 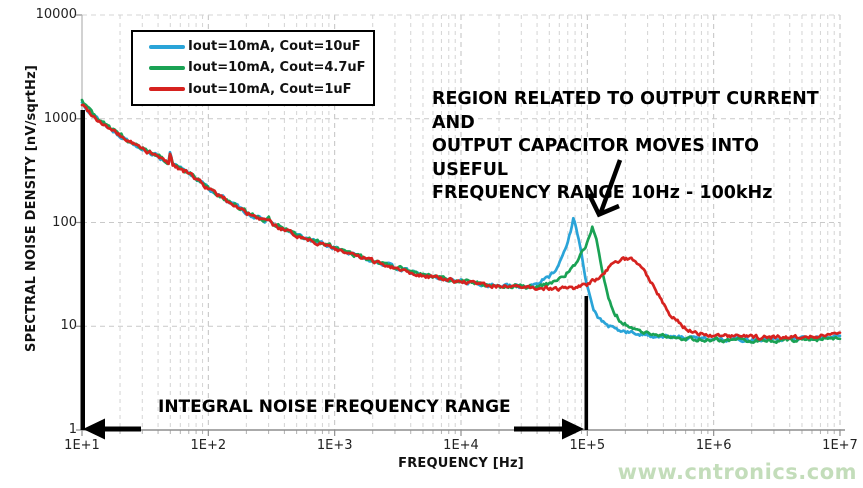 I want to click on integral-range-right-arrowhead-icon, so click(x=573, y=429).